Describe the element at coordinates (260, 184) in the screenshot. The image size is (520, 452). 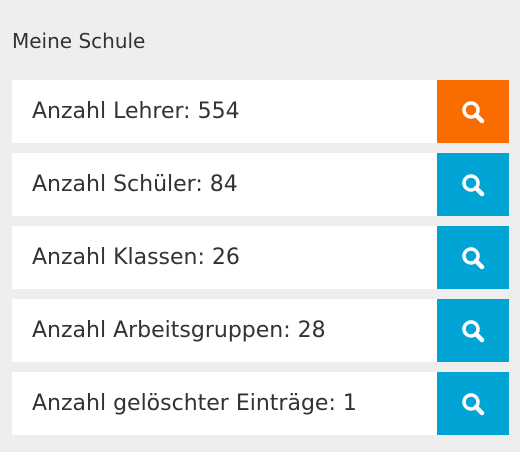
I see `stat-row: Anzahl Schüler: 84` at that location.